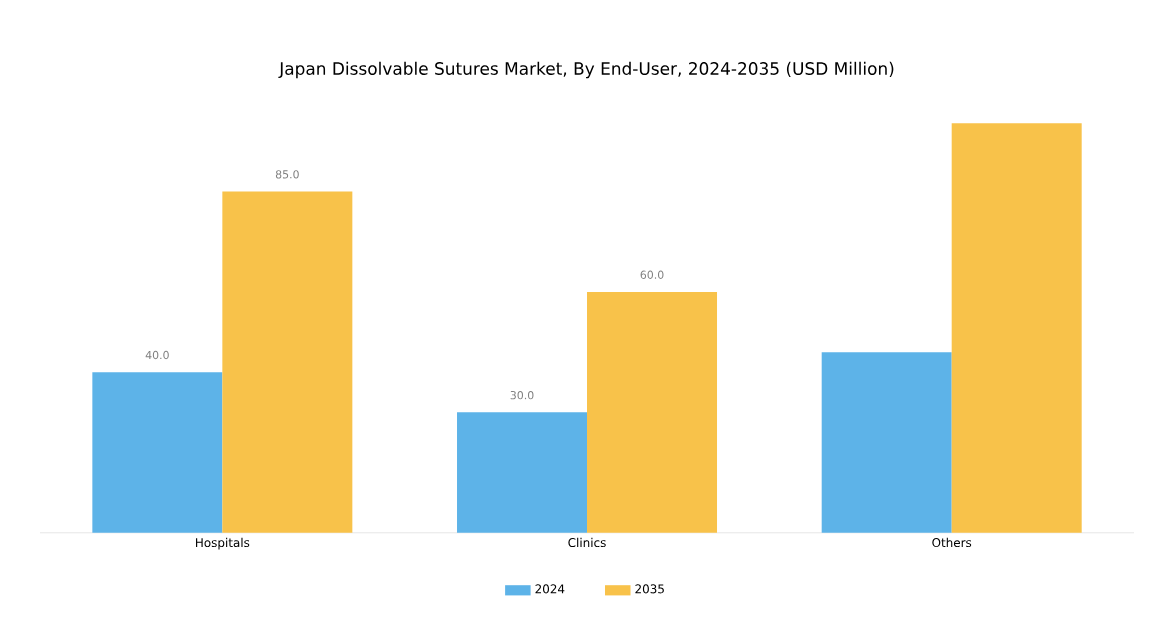 The height and width of the screenshot is (644, 1174). What do you see at coordinates (586, 70) in the screenshot?
I see `chart-title: Japan Dissolvable Sutures Market, By End-User, 2024-2035 (USD Million)` at bounding box center [586, 70].